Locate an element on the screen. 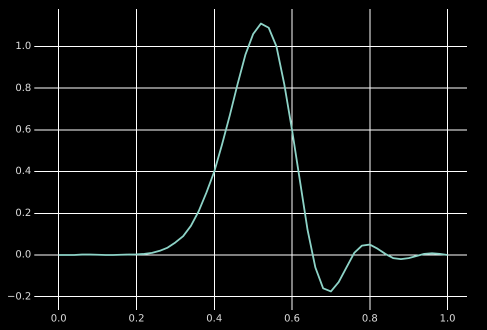 This screenshot has width=487, height=330. x-tick-label: 1.0 is located at coordinates (448, 319).